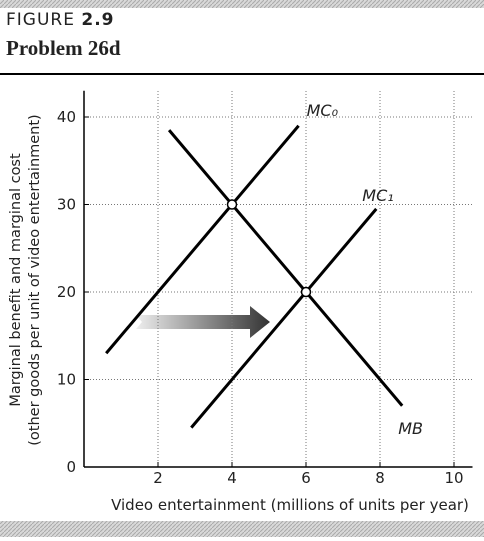 This screenshot has width=484, height=541. I want to click on curve-label: MB, so click(410, 428).